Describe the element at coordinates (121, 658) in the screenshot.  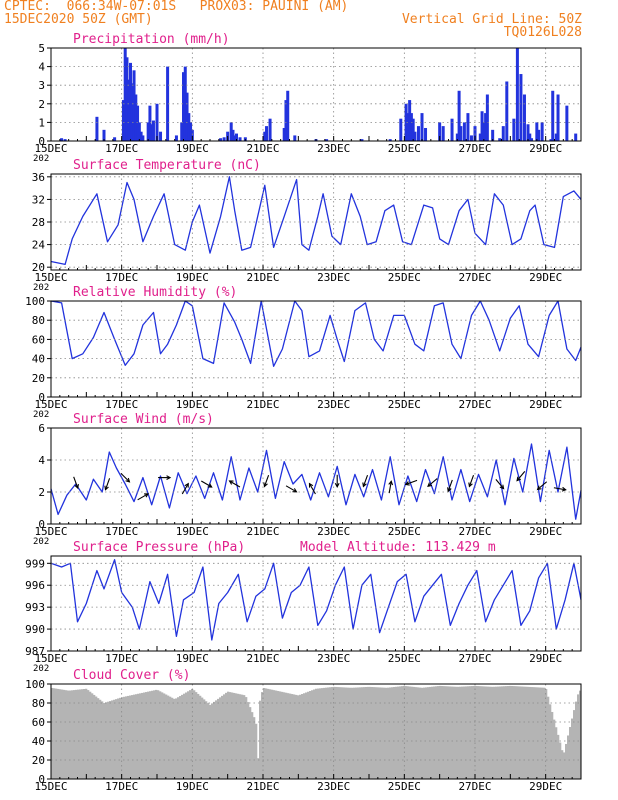
I see `x-tick-label: 17DEC` at that location.